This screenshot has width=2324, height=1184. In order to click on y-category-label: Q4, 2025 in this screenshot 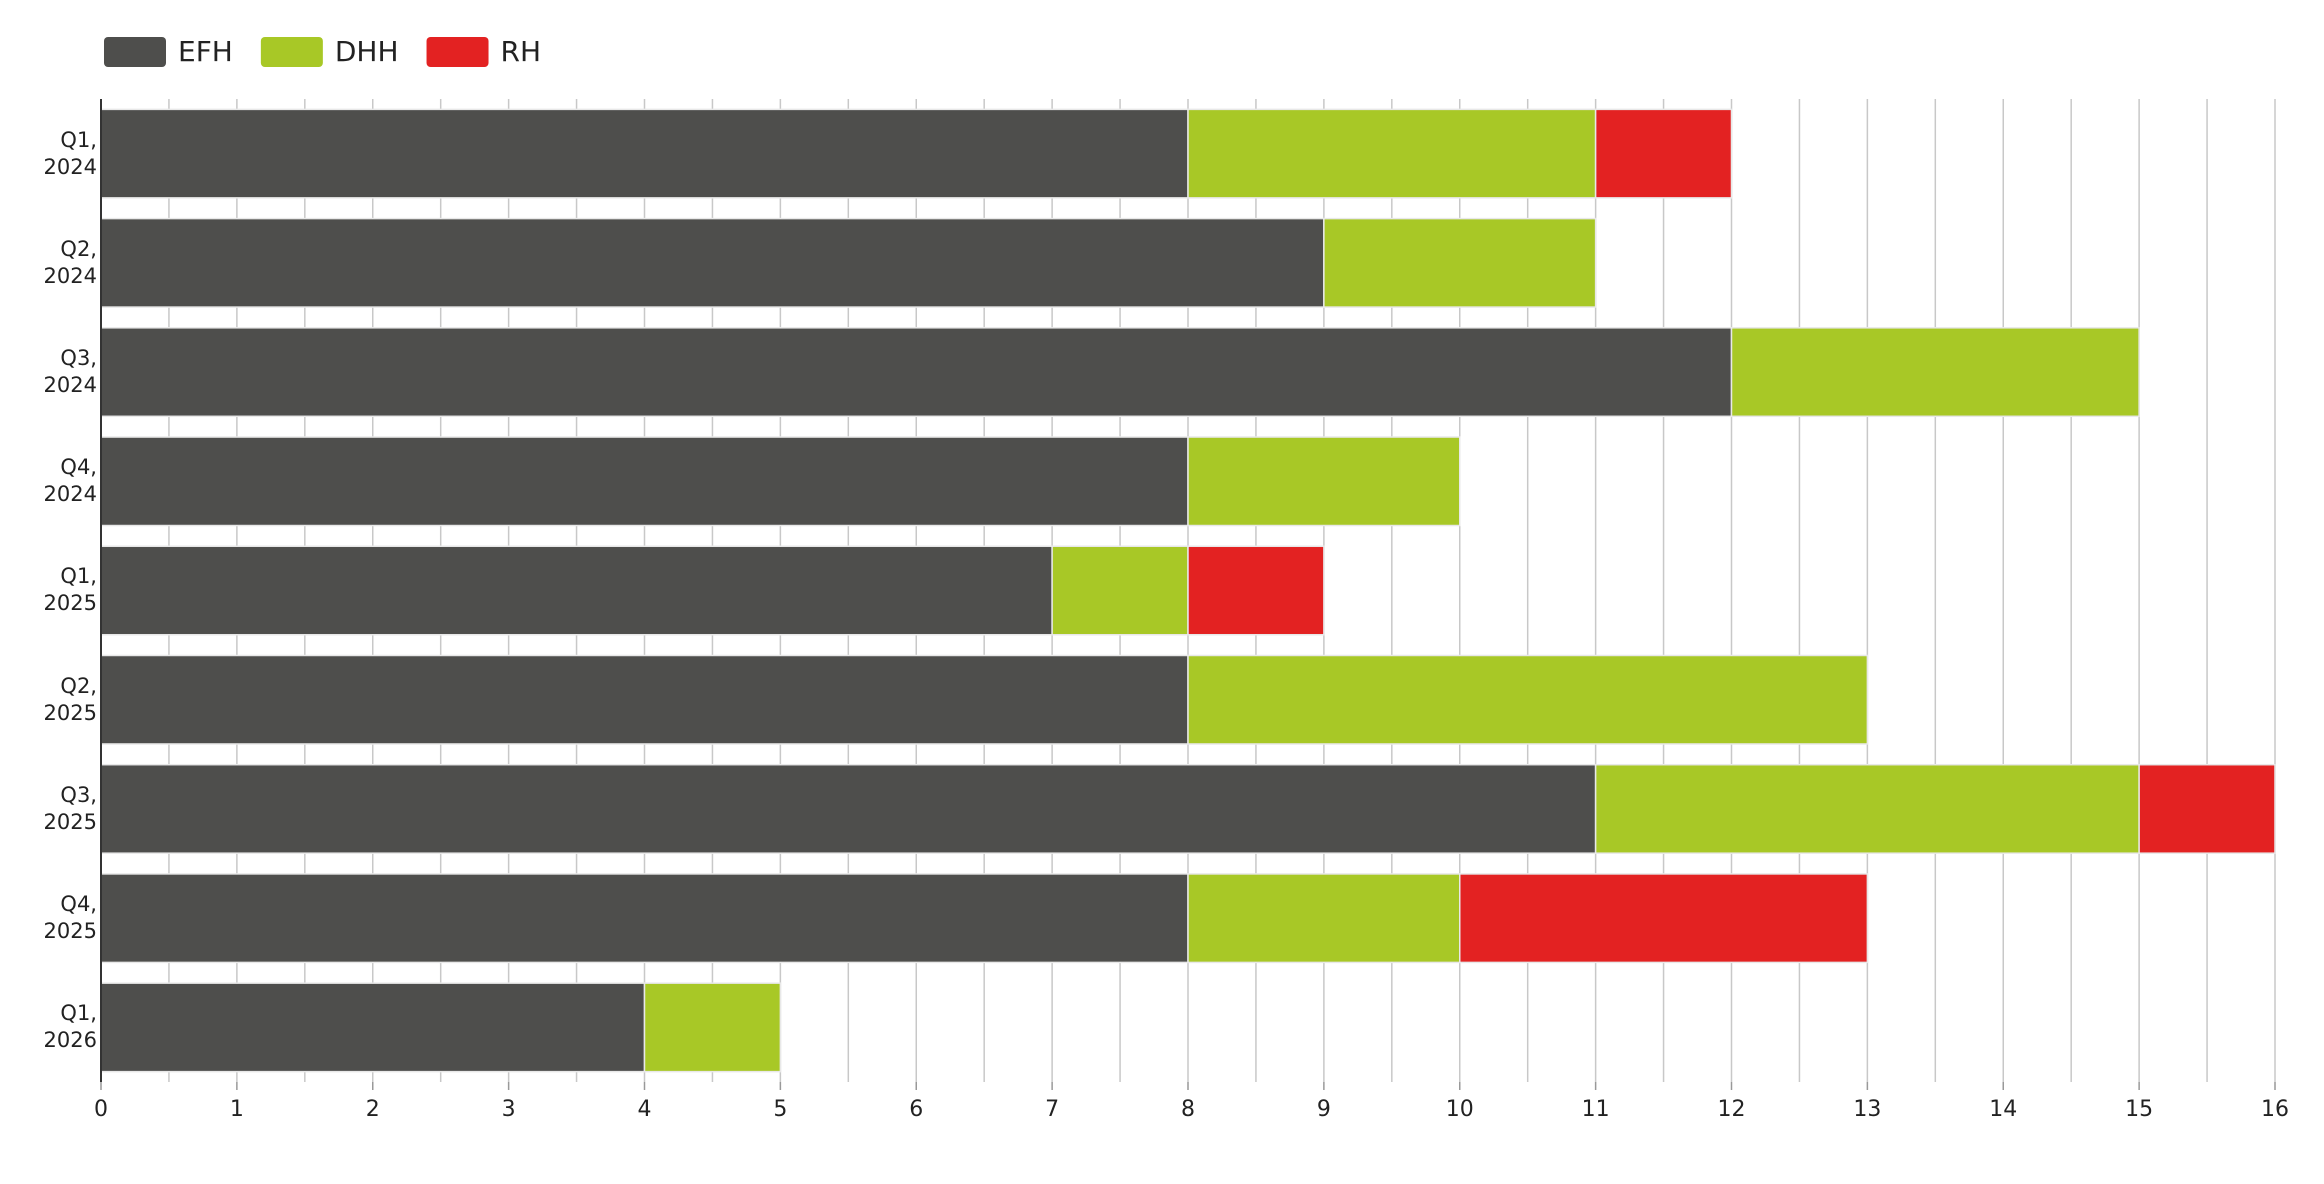, I will do `click(70, 918)`.